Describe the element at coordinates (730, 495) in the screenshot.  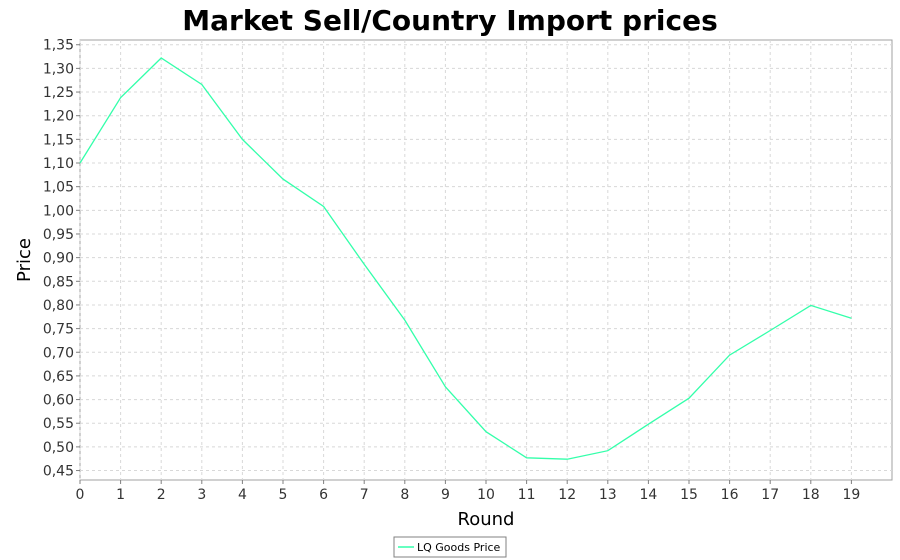
I see `x-tick-label: 16` at that location.